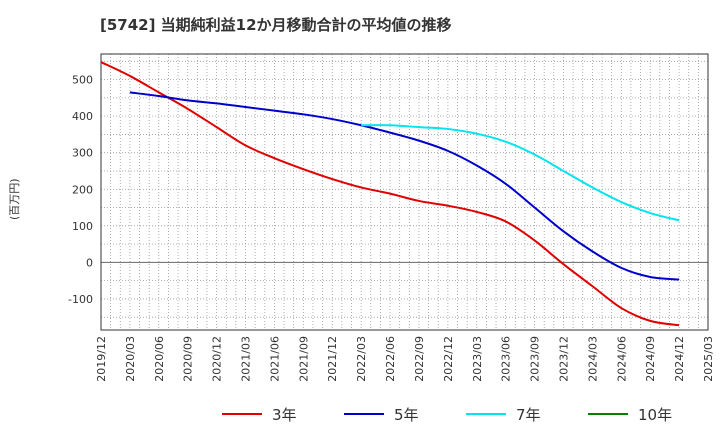 The image size is (720, 440). I want to click on legend-label: 10年, so click(655, 414).